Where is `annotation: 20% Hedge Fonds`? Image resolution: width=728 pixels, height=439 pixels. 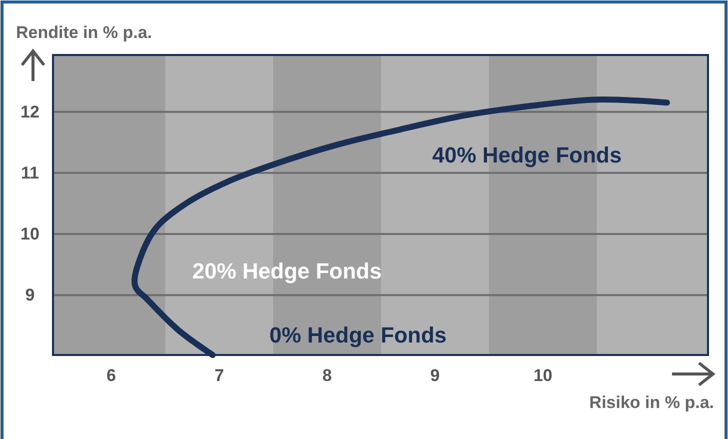
annotation: 20% Hedge Fonds is located at coordinates (287, 271).